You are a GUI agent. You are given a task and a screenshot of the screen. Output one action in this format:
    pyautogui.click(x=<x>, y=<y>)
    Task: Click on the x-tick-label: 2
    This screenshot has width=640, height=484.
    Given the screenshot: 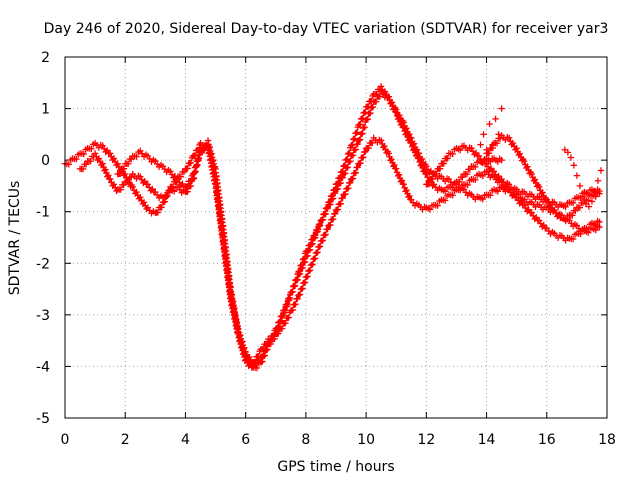 What is the action you would take?
    pyautogui.click(x=125, y=440)
    